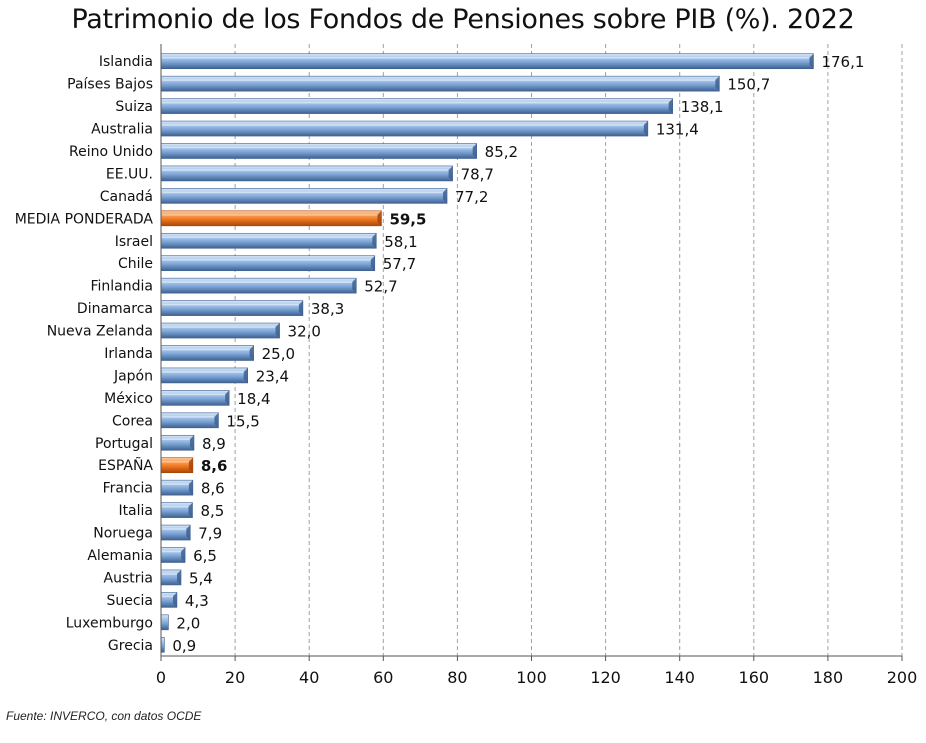 This screenshot has height=743, width=926. Describe the element at coordinates (129, 601) in the screenshot. I see `category-label-24: Suecia` at that location.